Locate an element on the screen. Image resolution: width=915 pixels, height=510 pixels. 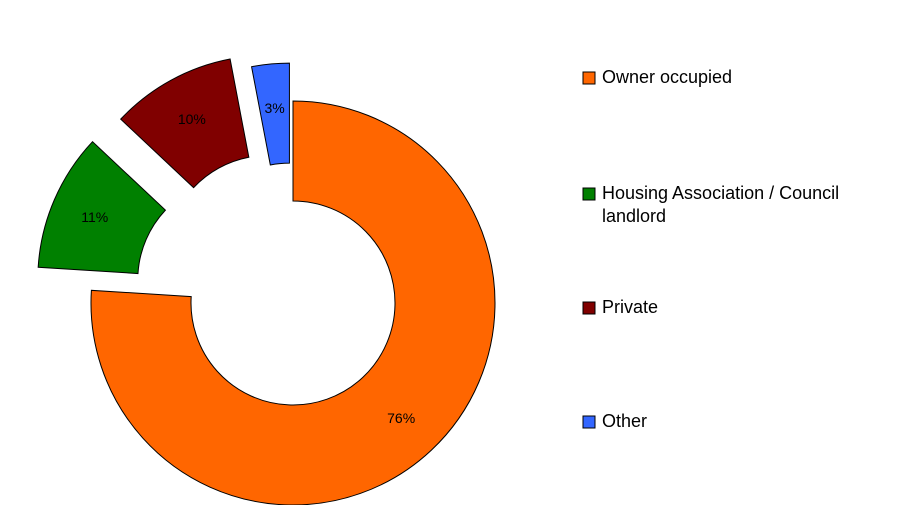
data-label-housing-association-council-landlord: 11% is located at coordinates (94, 217).